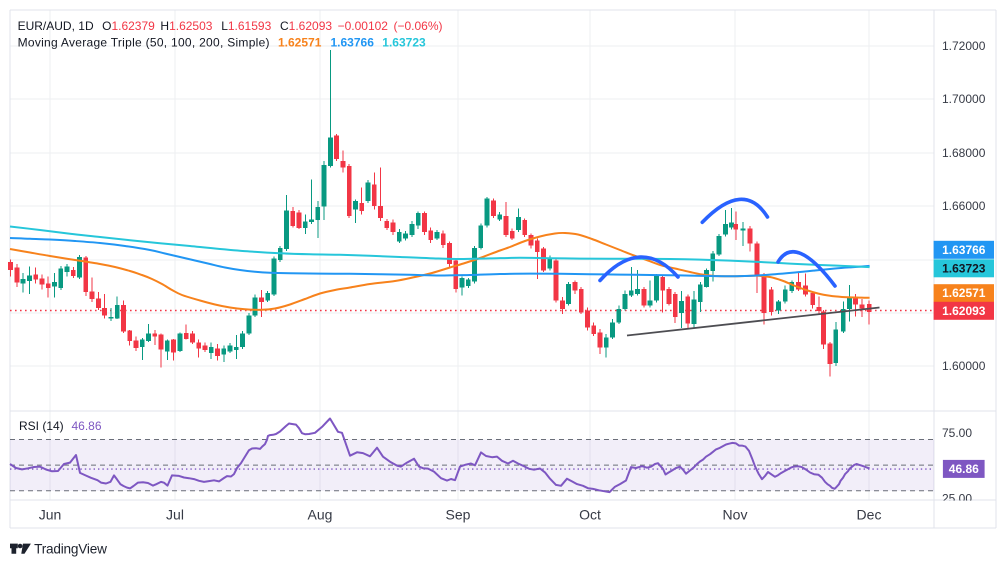  Describe the element at coordinates (186, 26) in the screenshot. I see `svg-text: H1.62503` at that location.